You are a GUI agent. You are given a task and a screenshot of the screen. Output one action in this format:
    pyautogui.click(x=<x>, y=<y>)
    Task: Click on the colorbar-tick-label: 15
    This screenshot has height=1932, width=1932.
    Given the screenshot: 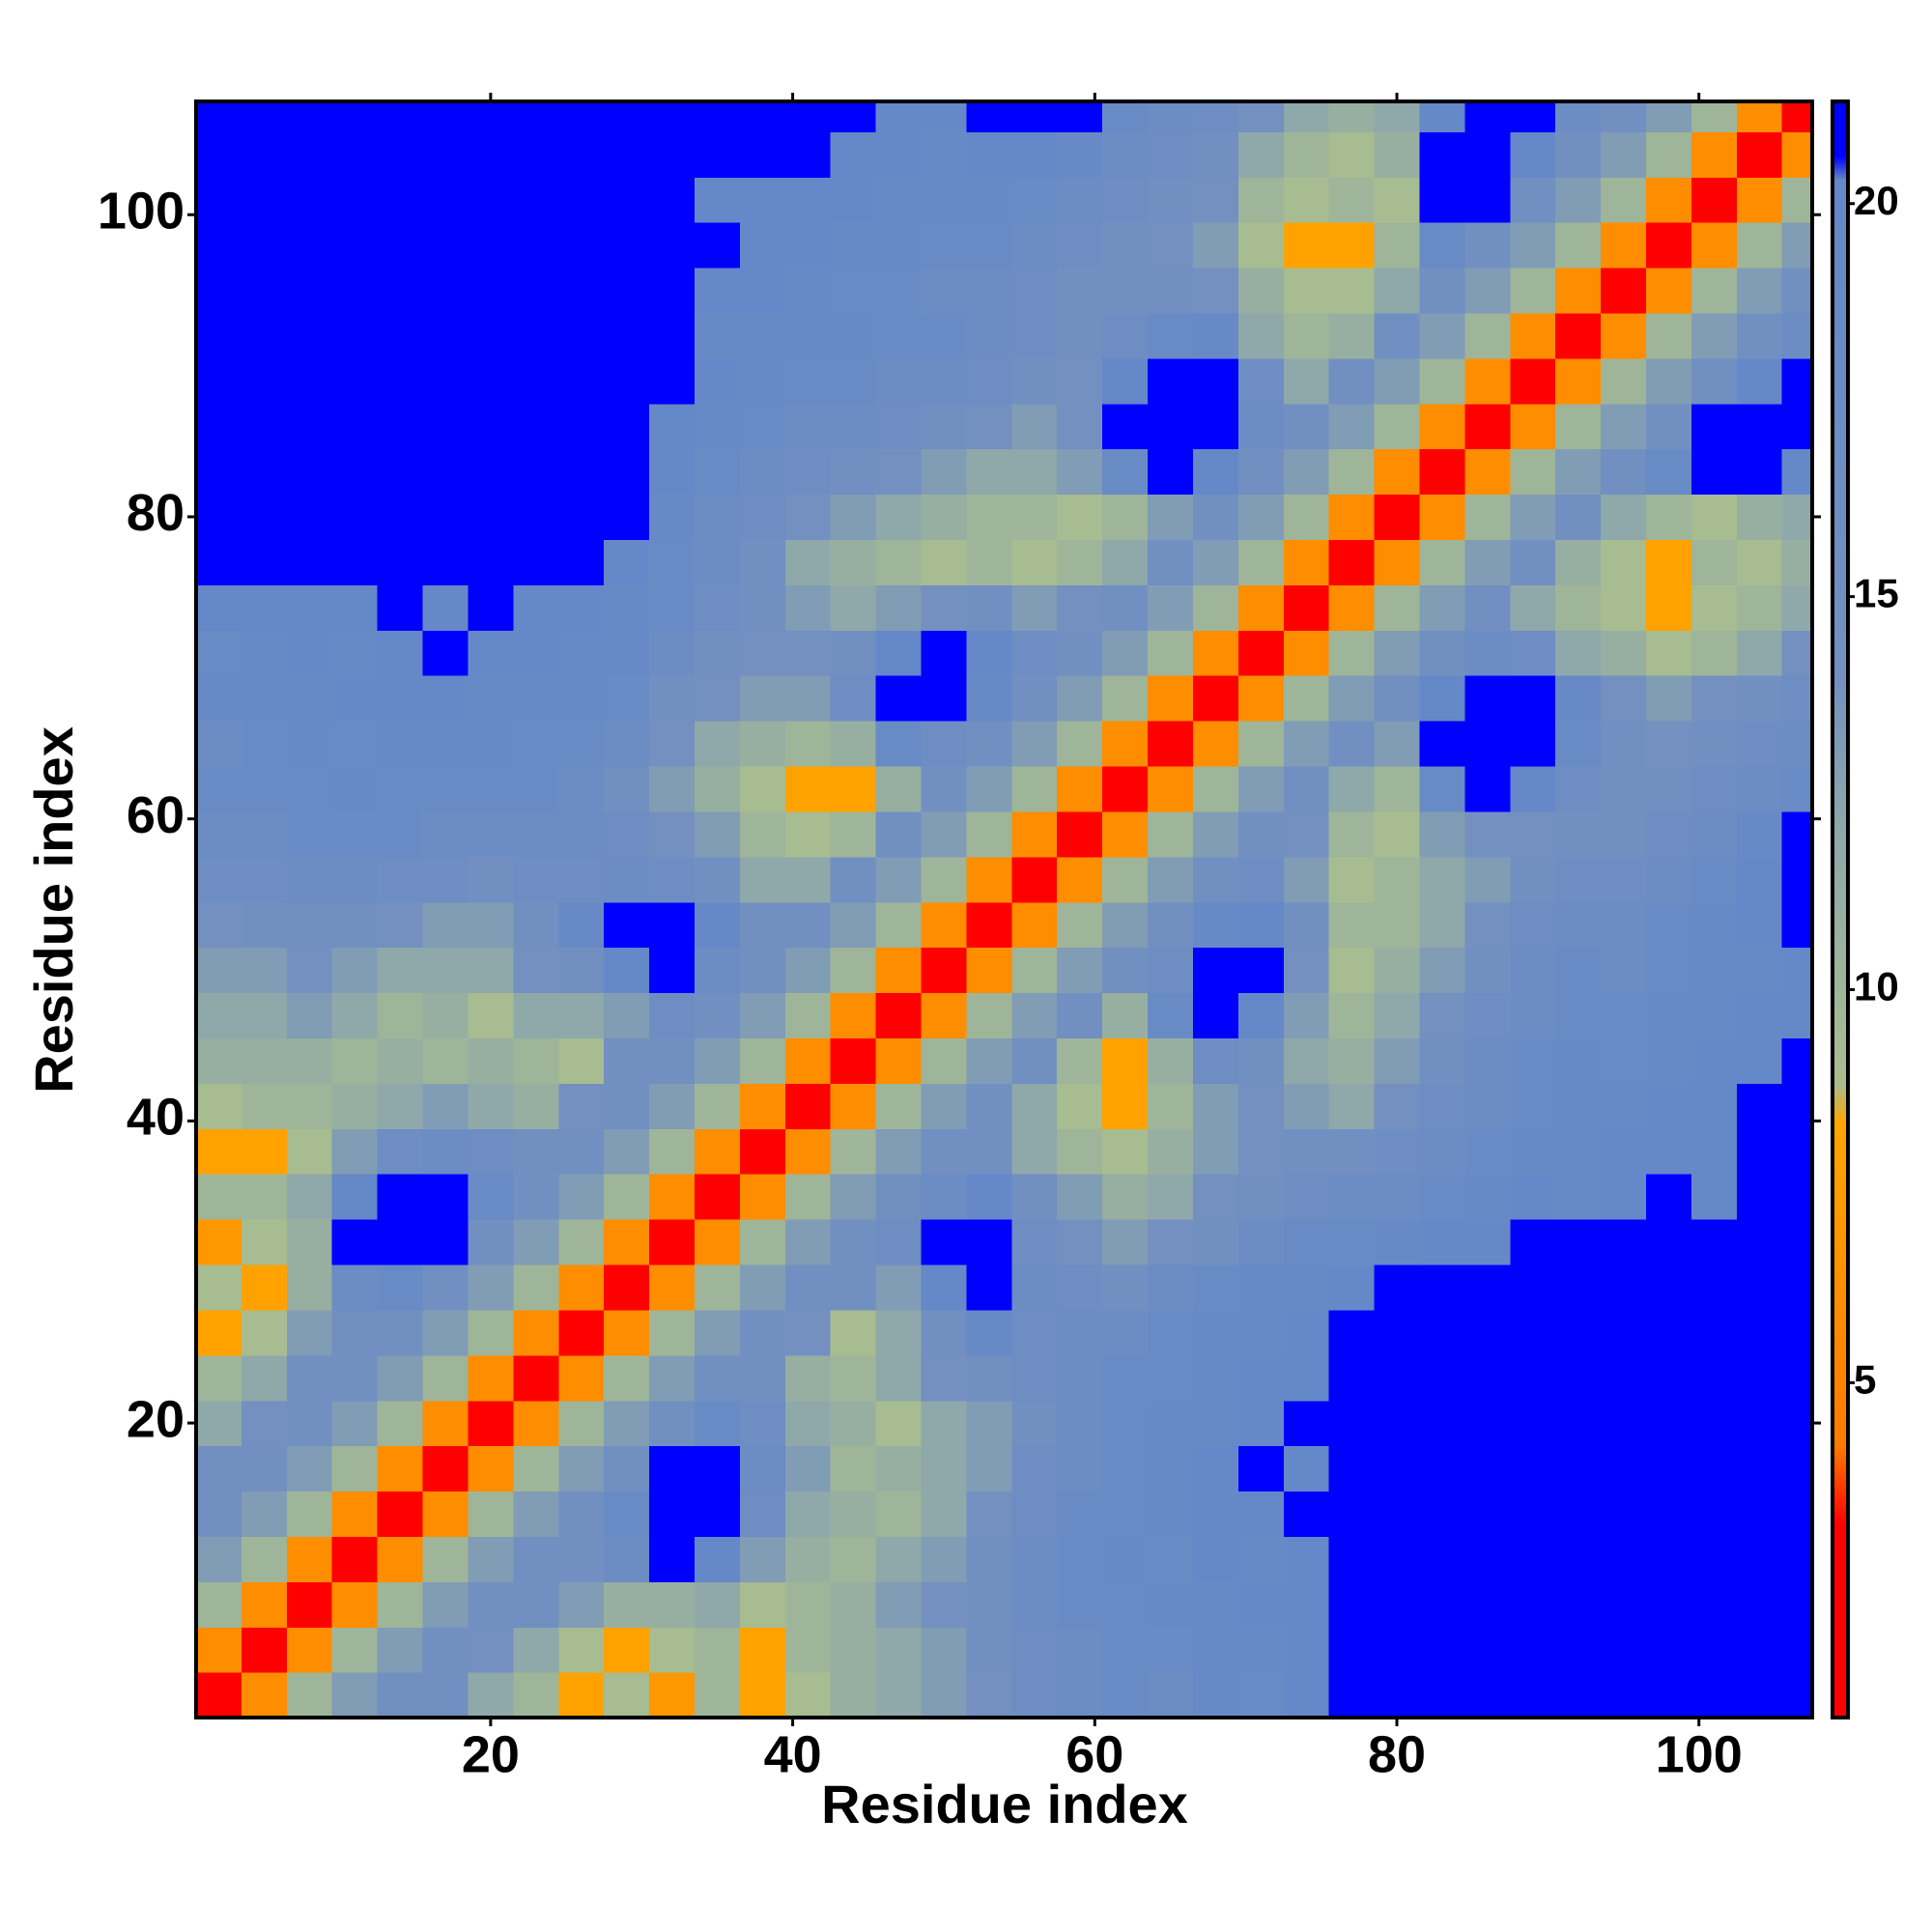 What is the action you would take?
    pyautogui.click(x=1876, y=593)
    